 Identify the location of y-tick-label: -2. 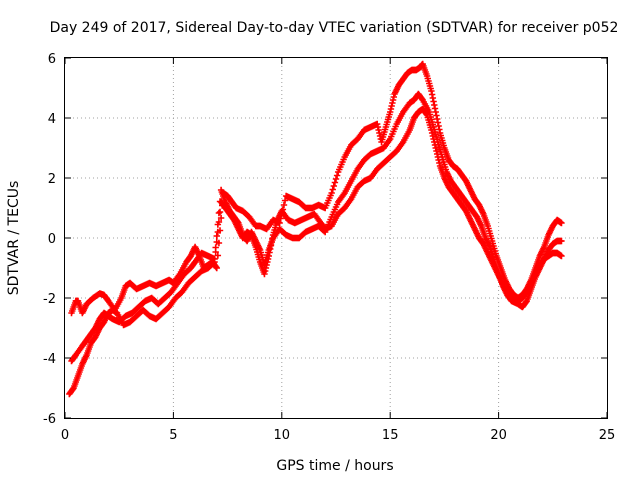
(49, 299).